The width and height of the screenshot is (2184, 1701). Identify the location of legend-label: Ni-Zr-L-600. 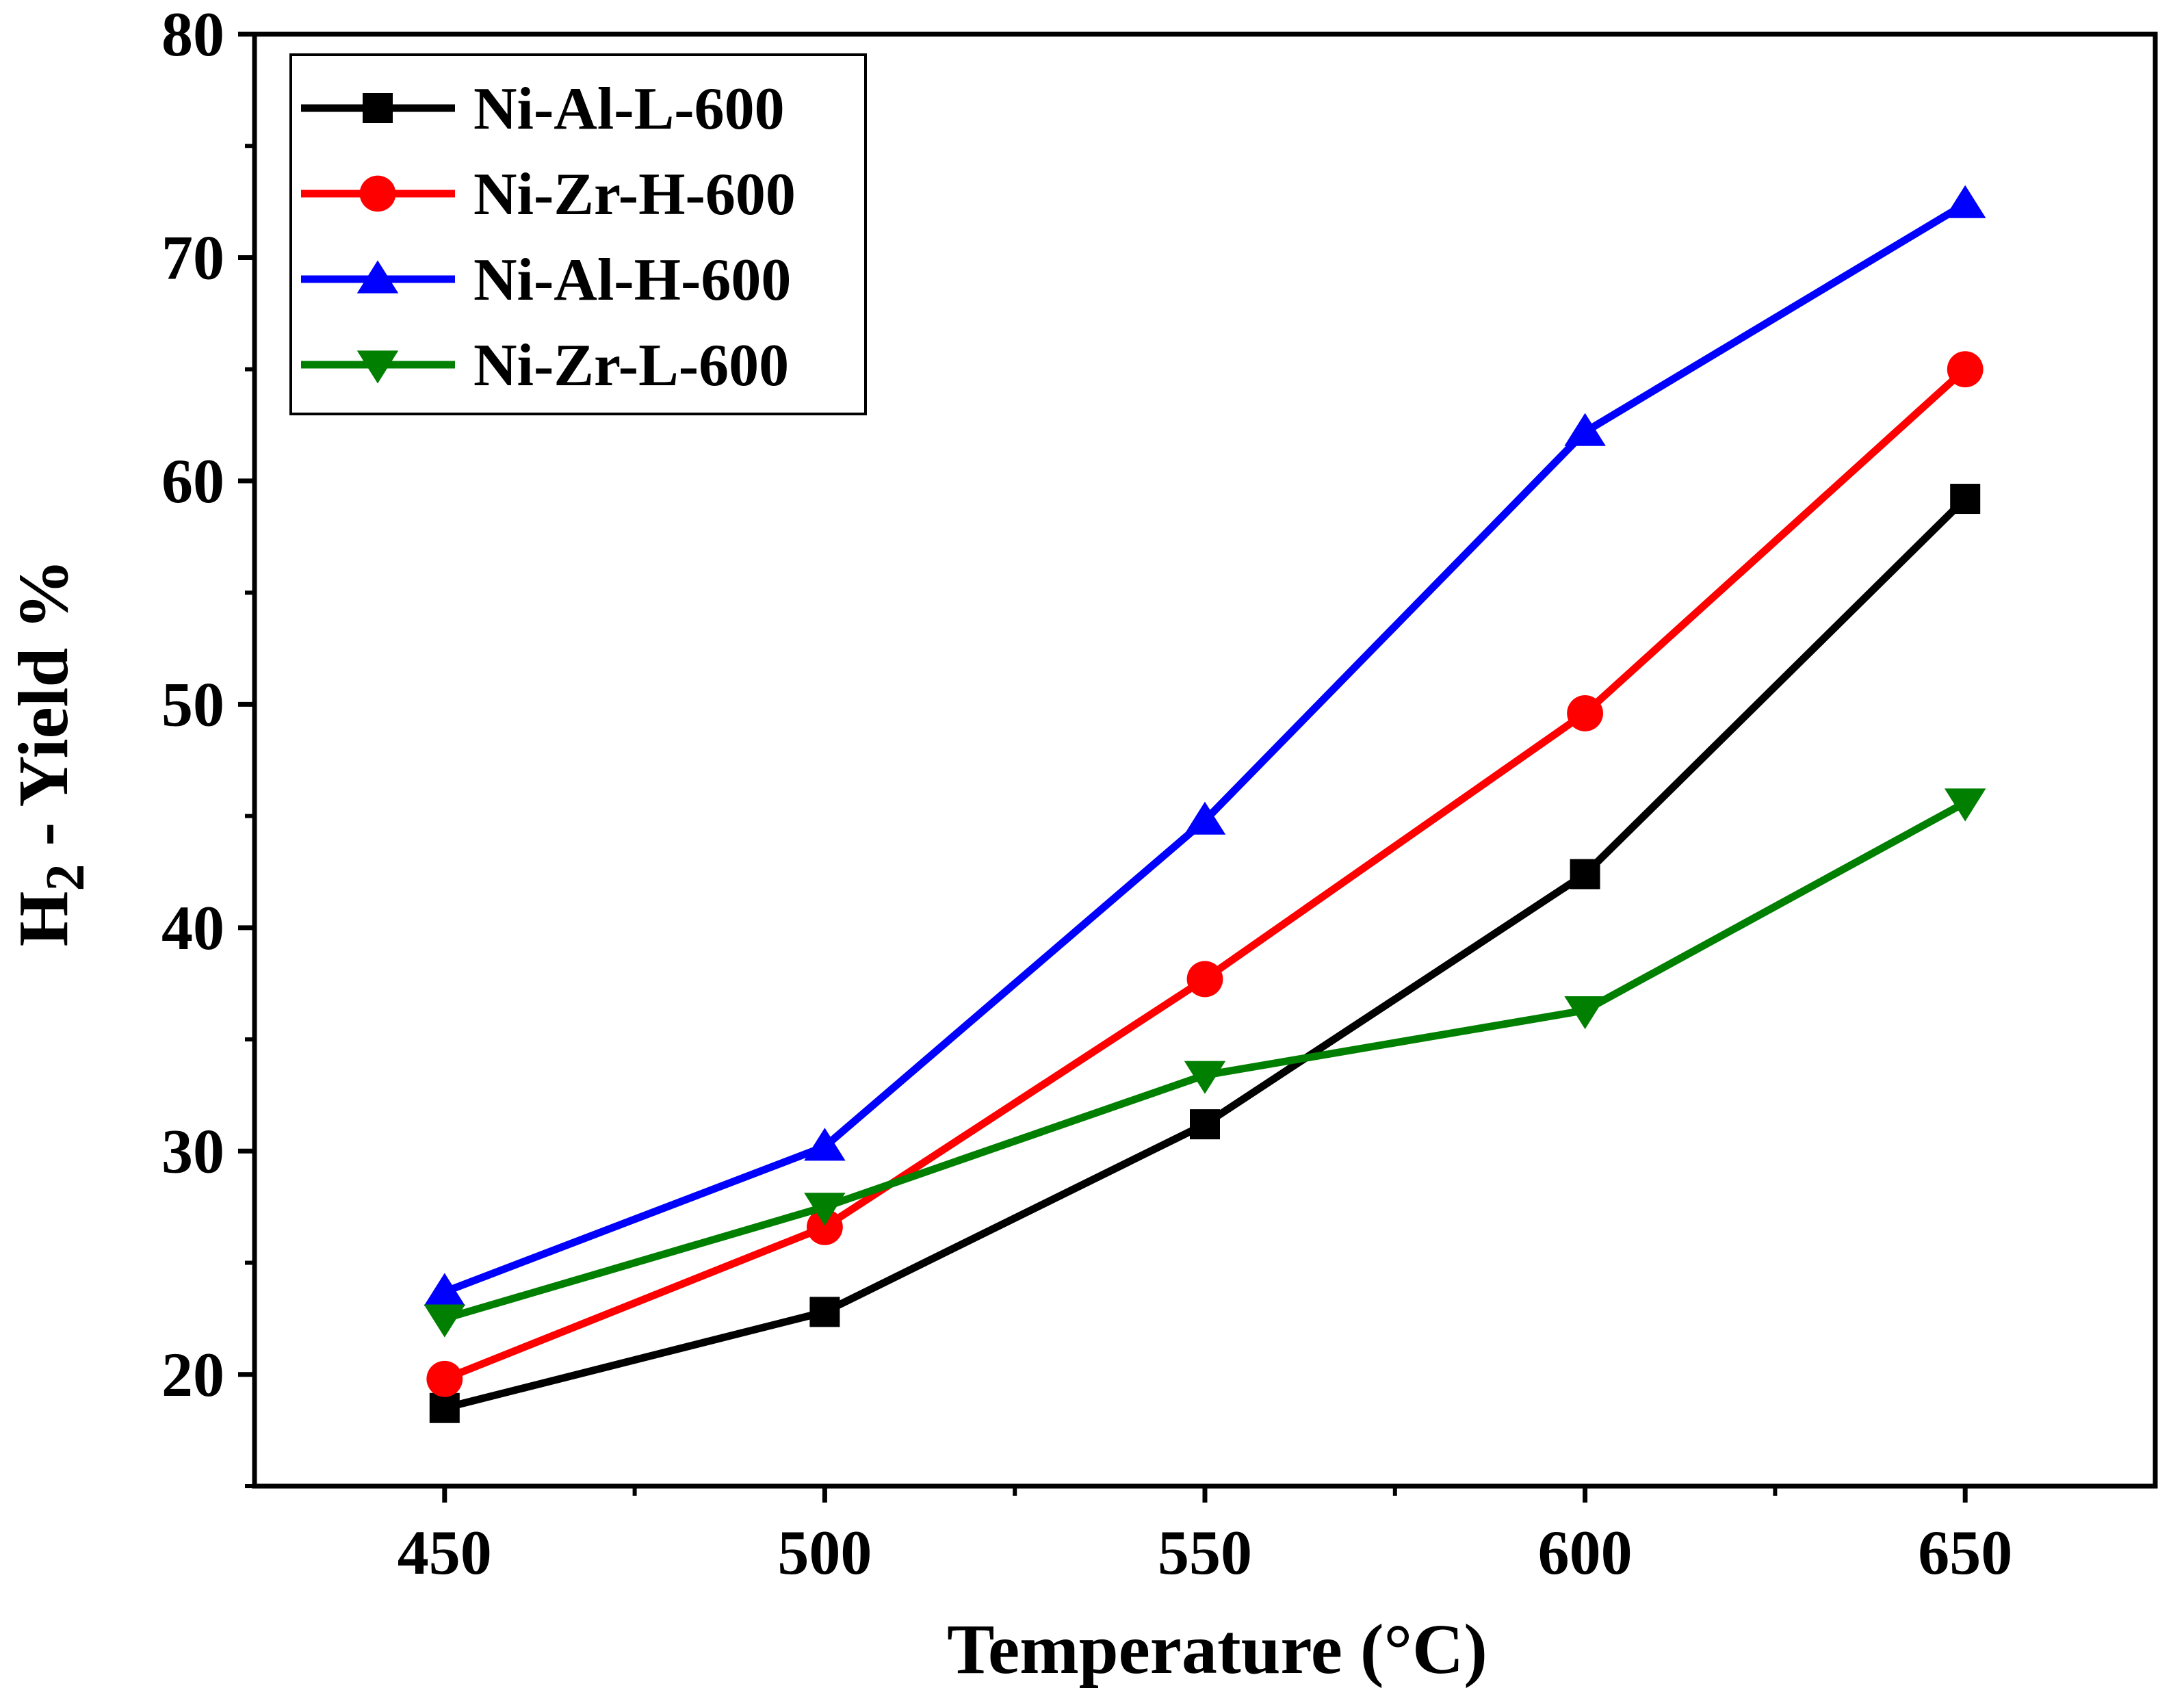
(631, 366).